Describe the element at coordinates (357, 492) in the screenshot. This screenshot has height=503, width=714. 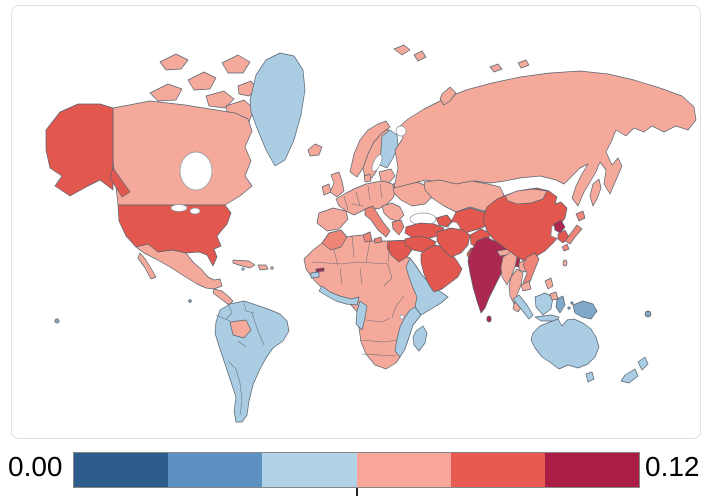
I see `colorbar-midpoint-tick` at that location.